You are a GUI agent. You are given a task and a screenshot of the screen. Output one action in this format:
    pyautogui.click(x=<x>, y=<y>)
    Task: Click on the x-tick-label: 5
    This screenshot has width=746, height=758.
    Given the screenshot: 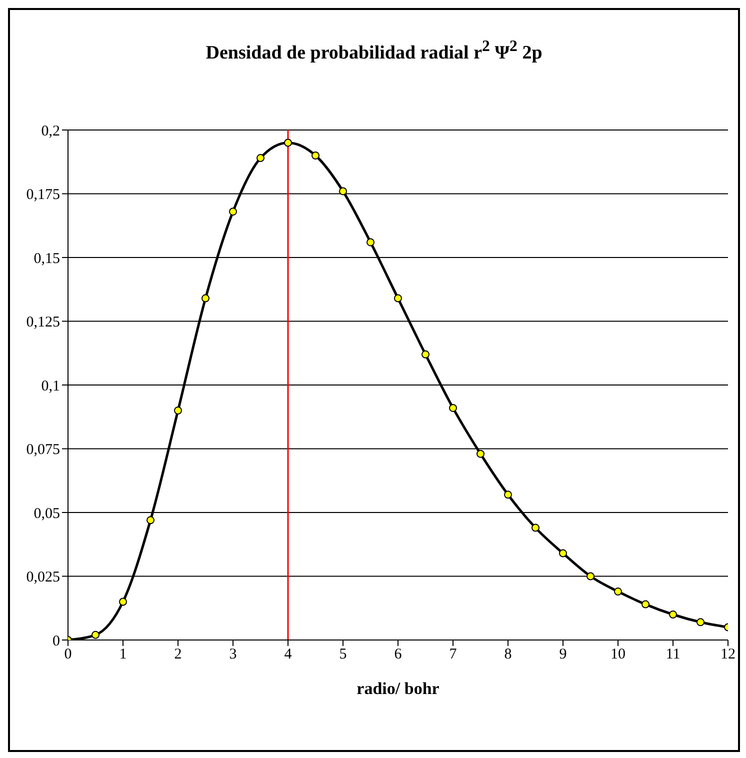 What is the action you would take?
    pyautogui.click(x=343, y=654)
    